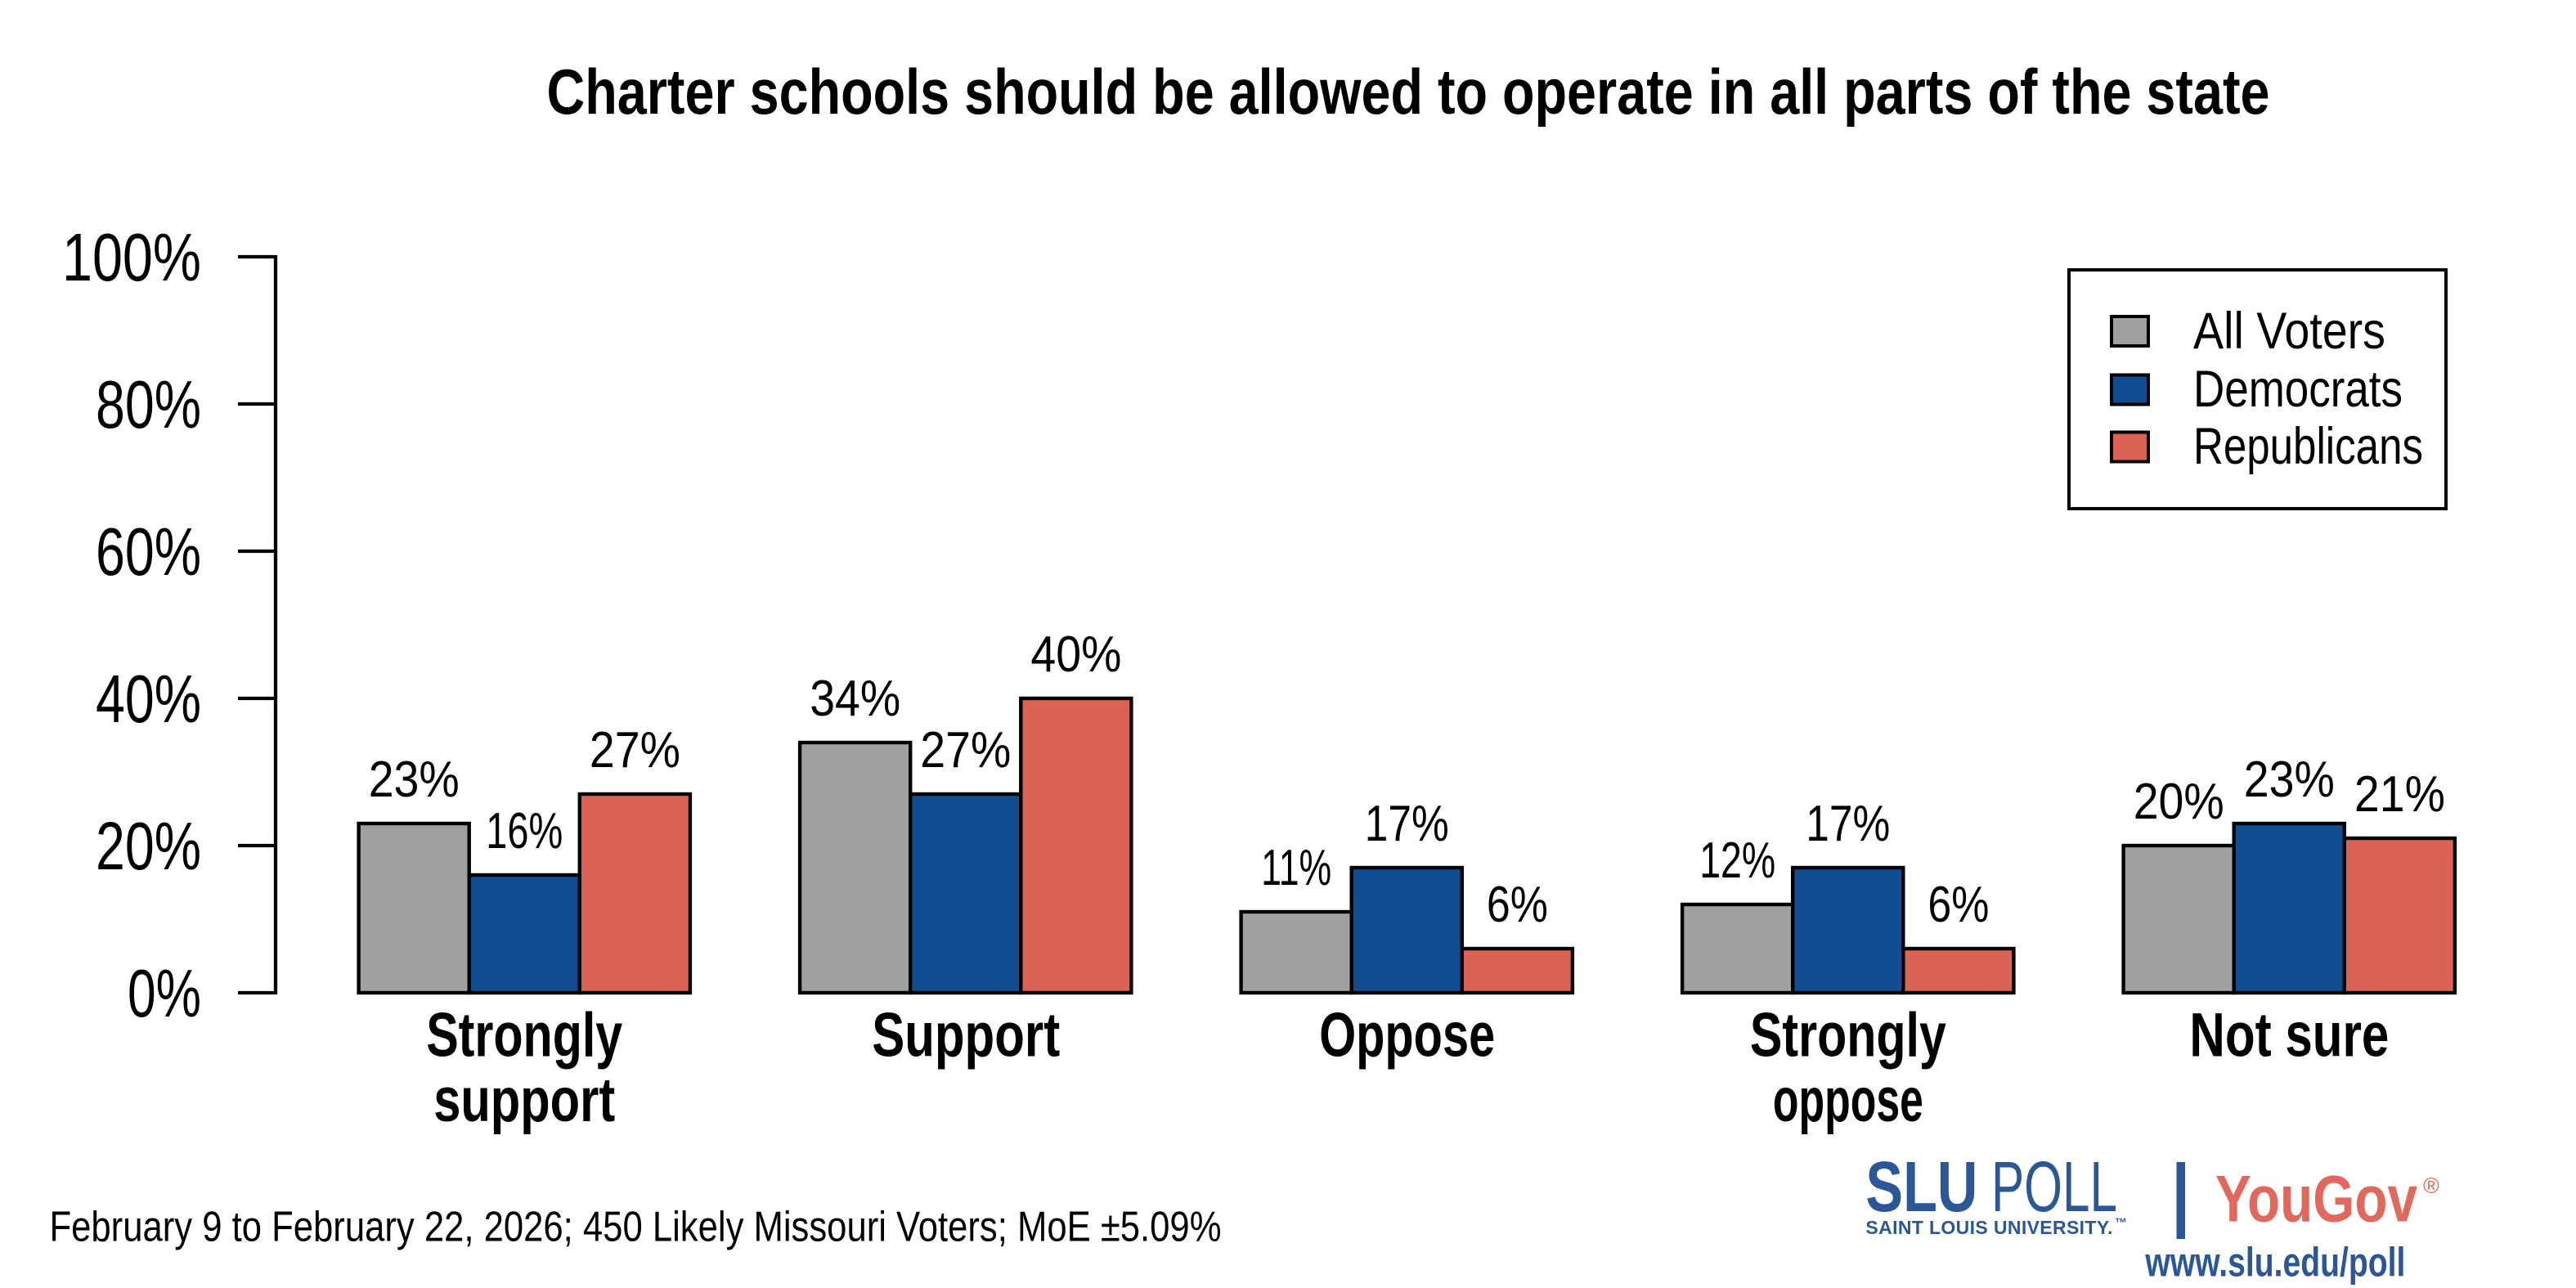 This screenshot has width=2576, height=1288. What do you see at coordinates (2298, 389) in the screenshot?
I see `svg-text: Democrats` at bounding box center [2298, 389].